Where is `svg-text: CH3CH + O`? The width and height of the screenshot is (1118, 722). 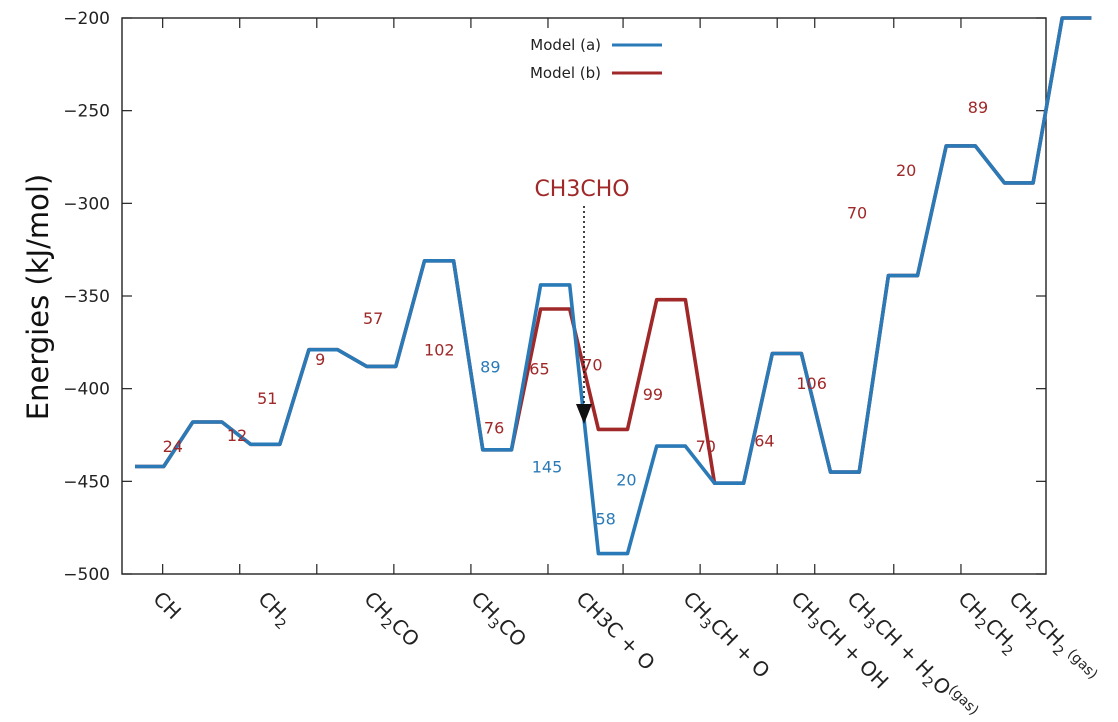
svg-text: CH3CH + O is located at coordinates (725, 636).